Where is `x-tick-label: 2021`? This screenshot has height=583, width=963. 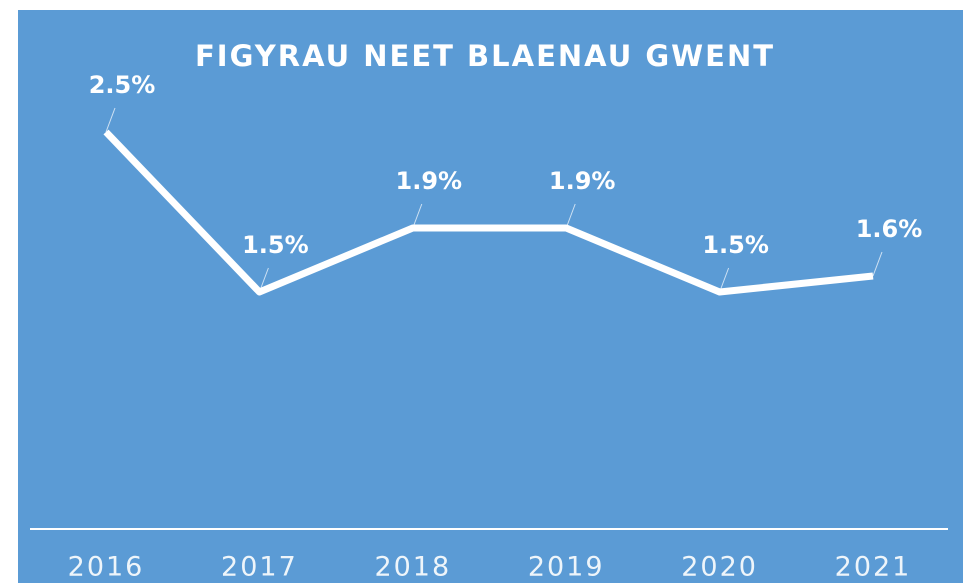 x-tick-label: 2021 is located at coordinates (873, 567).